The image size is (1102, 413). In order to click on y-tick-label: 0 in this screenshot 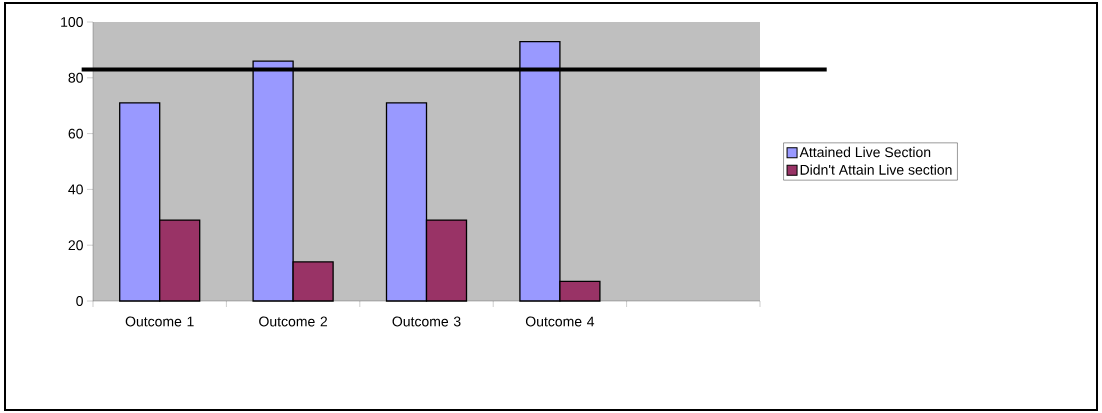, I will do `click(79, 301)`.